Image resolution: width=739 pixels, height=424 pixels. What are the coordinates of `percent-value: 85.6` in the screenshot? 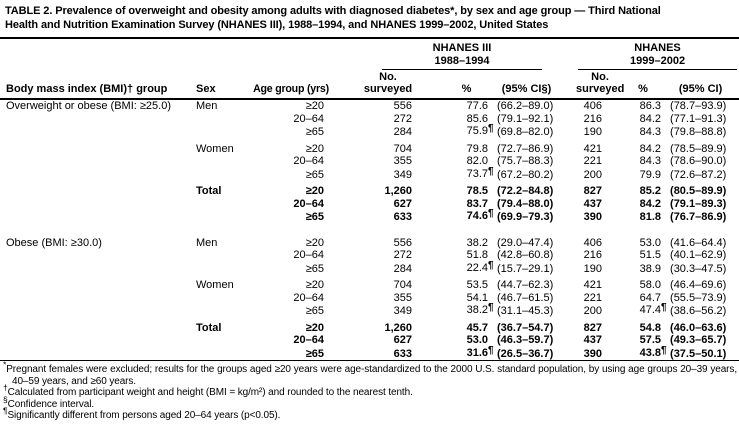 It's located at (477, 118).